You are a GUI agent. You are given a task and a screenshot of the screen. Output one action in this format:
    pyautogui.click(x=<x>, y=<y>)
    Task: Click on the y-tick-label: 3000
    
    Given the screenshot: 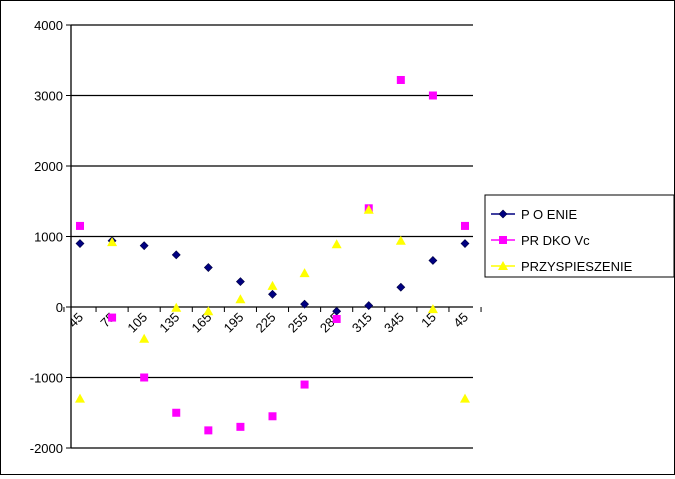 What is the action you would take?
    pyautogui.click(x=48, y=96)
    